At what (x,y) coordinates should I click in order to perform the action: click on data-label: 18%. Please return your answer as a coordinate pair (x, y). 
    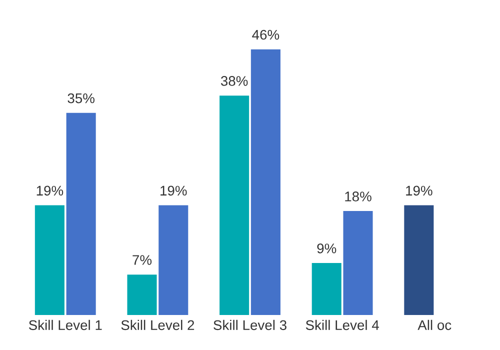
    Looking at the image, I should click on (358, 197).